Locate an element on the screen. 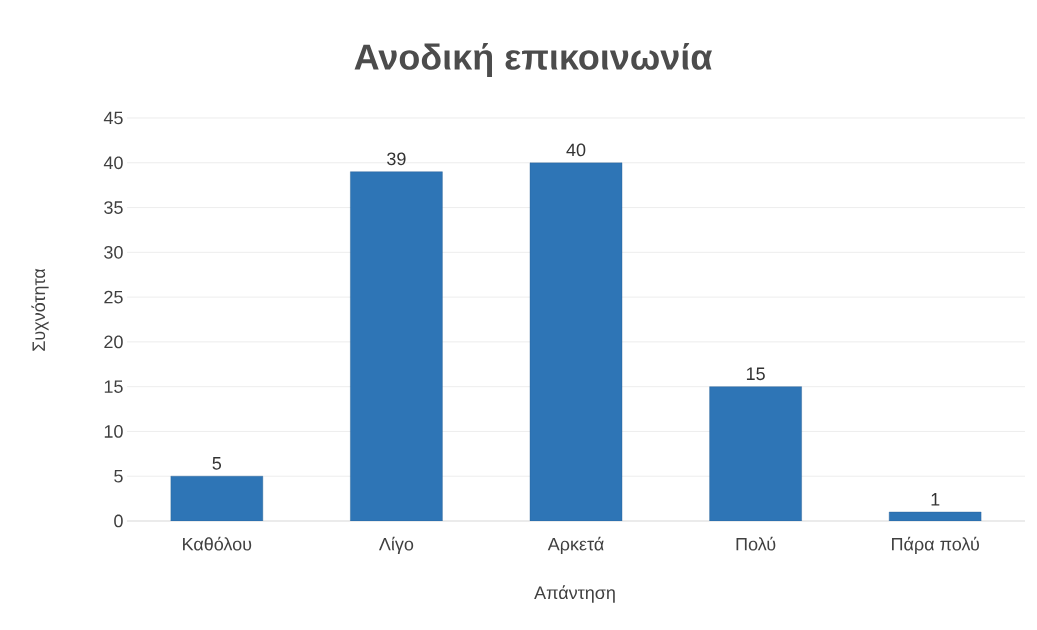 The width and height of the screenshot is (1037, 630). x-tick-label: Καθόλου is located at coordinates (217, 543).